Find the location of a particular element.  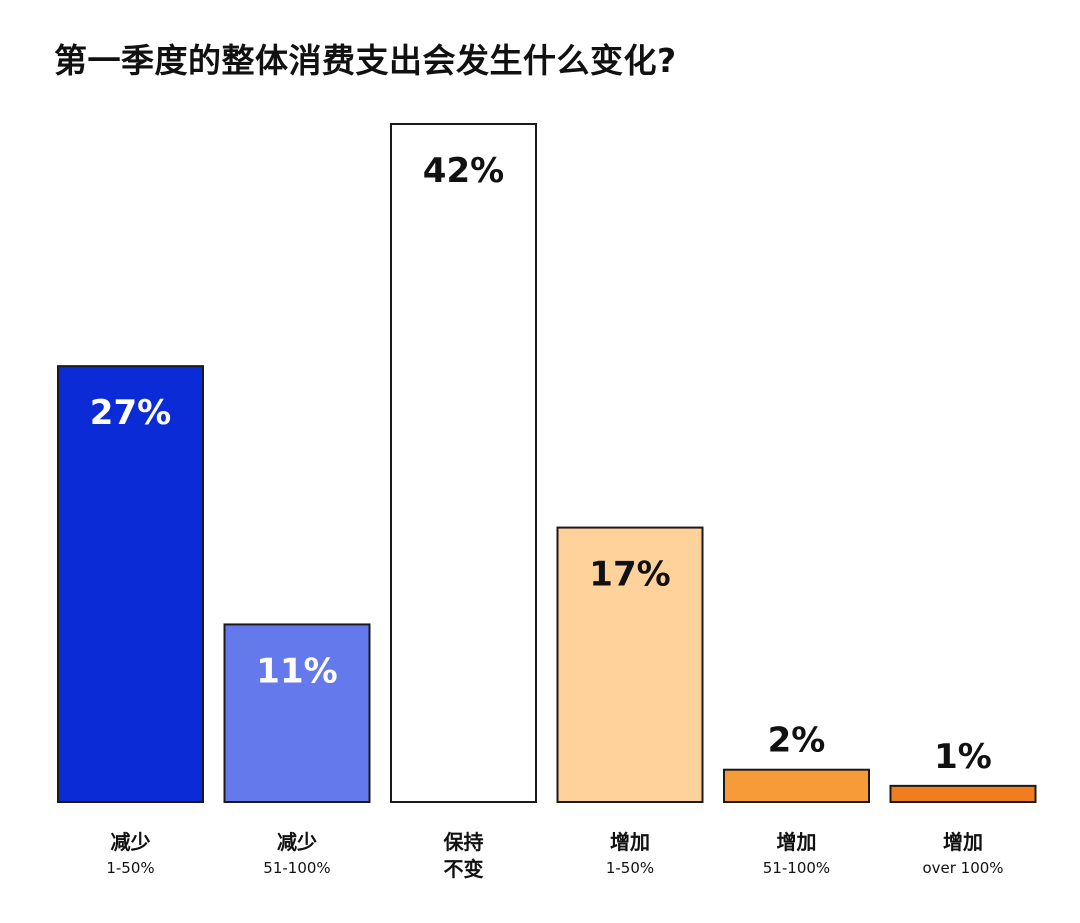

category-label-sub-0: 1-50% is located at coordinates (130, 868).